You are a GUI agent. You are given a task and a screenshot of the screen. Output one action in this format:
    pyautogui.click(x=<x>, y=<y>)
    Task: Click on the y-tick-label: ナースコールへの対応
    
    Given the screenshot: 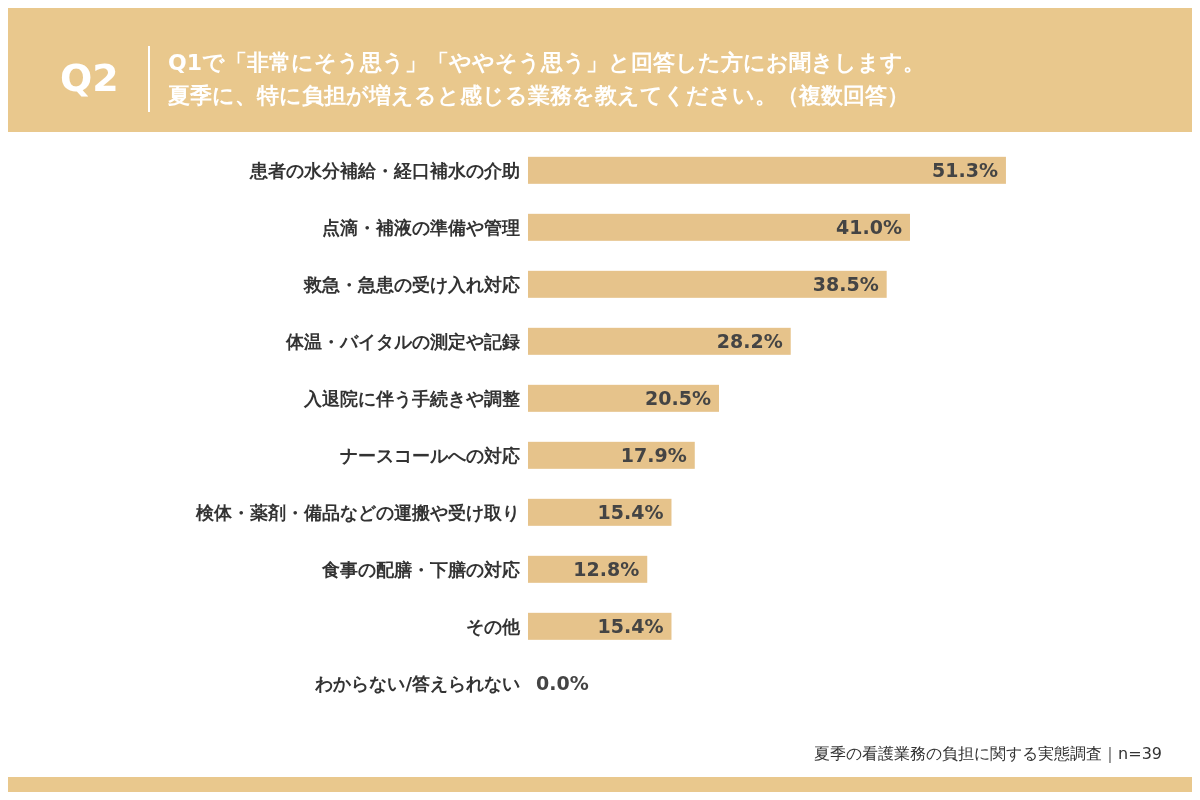 What is the action you would take?
    pyautogui.click(x=430, y=455)
    